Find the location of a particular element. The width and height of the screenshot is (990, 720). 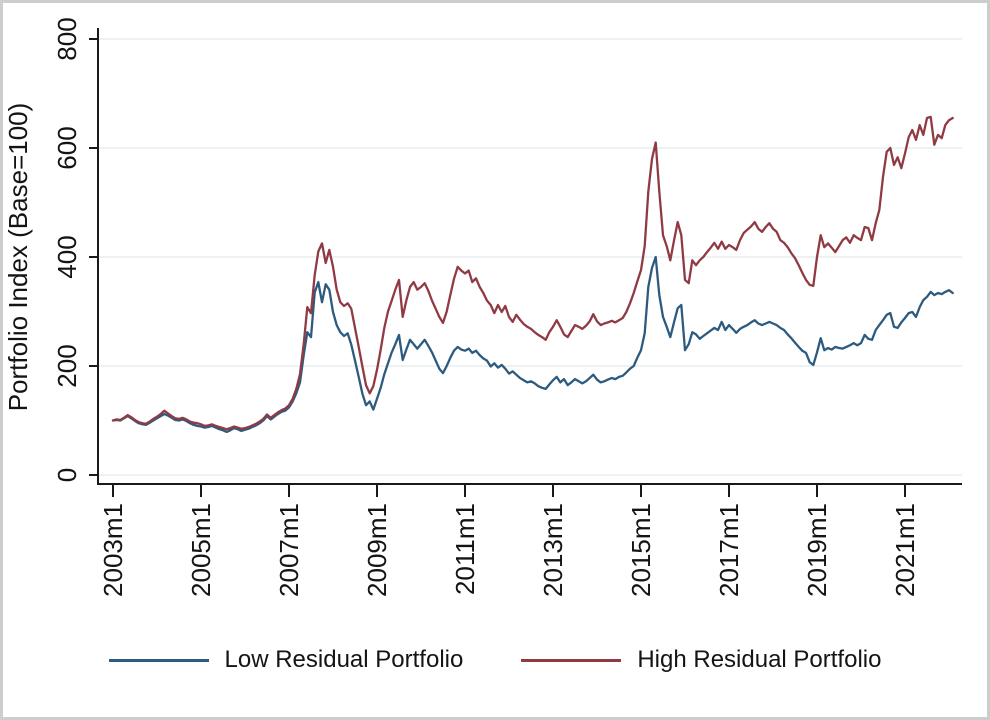

x-tick-label: 2021m1 is located at coordinates (905, 550).